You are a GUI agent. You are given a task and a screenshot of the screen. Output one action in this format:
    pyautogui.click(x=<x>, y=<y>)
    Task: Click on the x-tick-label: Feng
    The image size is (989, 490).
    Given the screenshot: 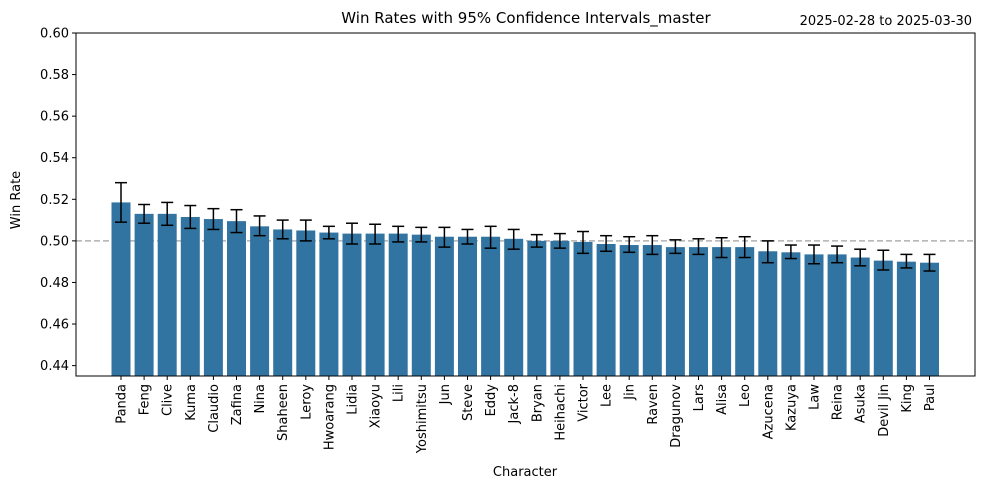 What is the action you would take?
    pyautogui.click(x=145, y=399)
    